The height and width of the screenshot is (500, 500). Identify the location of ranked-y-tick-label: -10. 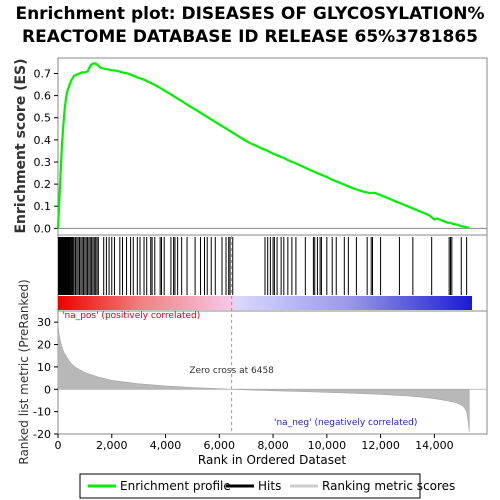
(42, 412).